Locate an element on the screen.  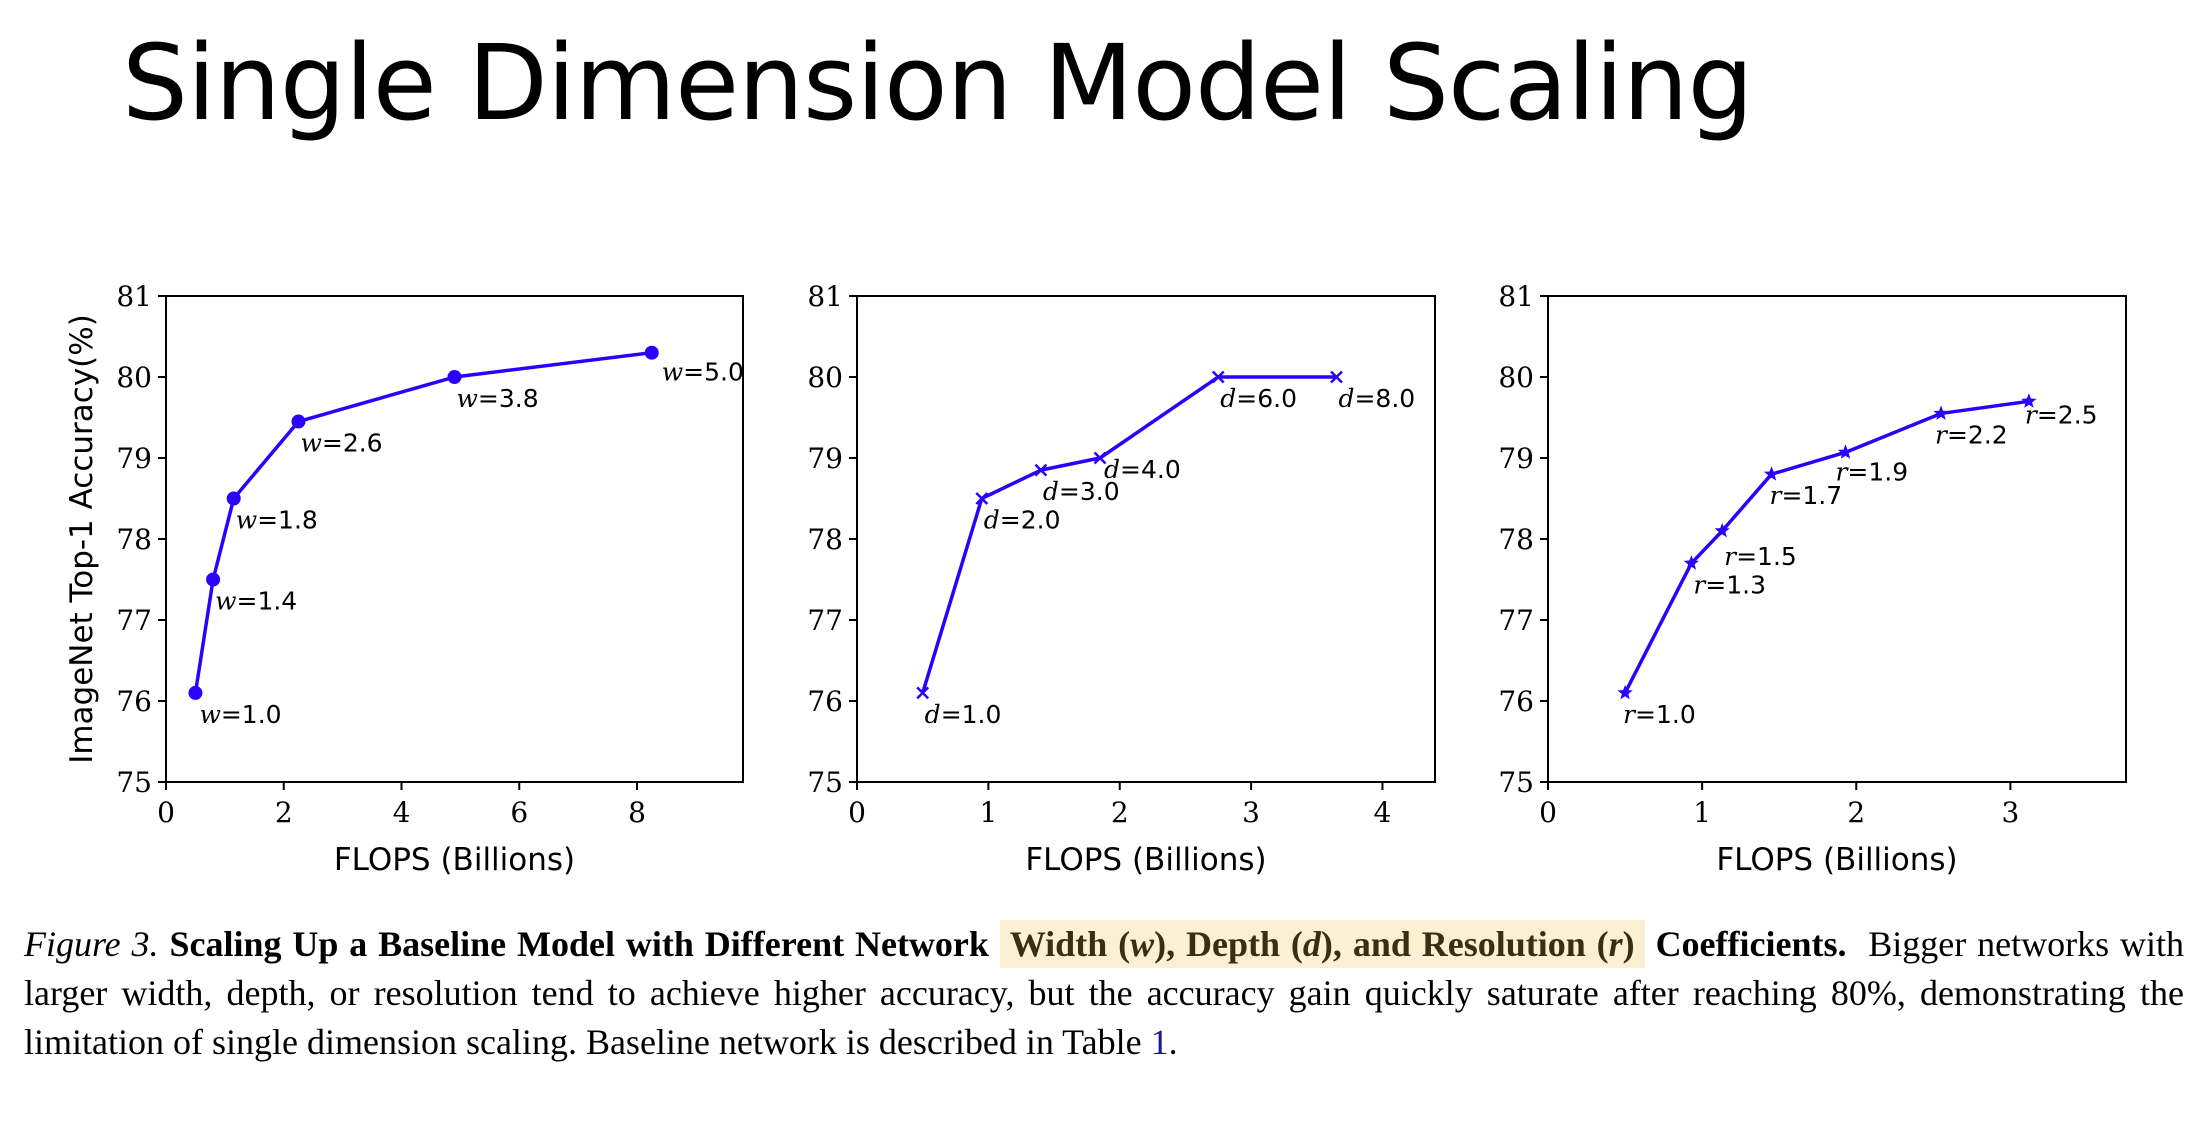
data-label: d=8.0 is located at coordinates (1376, 398).